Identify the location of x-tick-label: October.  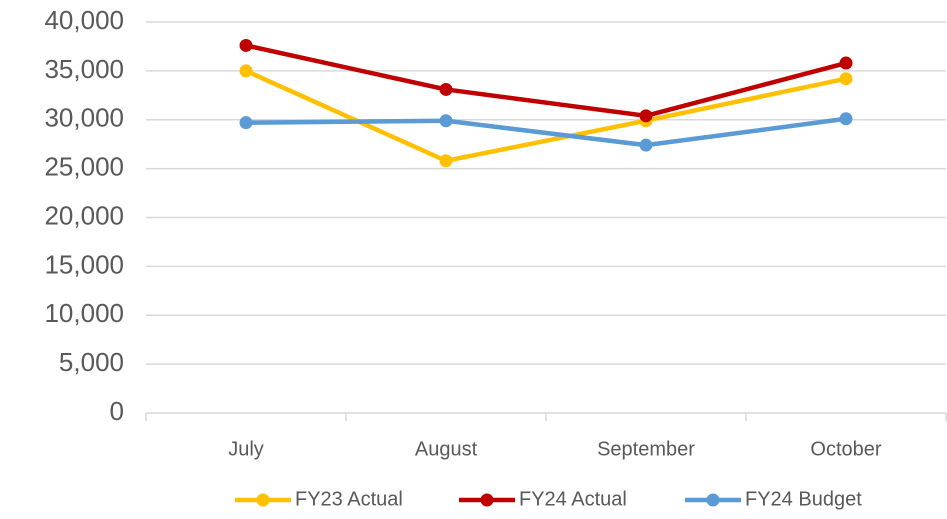
(845, 449).